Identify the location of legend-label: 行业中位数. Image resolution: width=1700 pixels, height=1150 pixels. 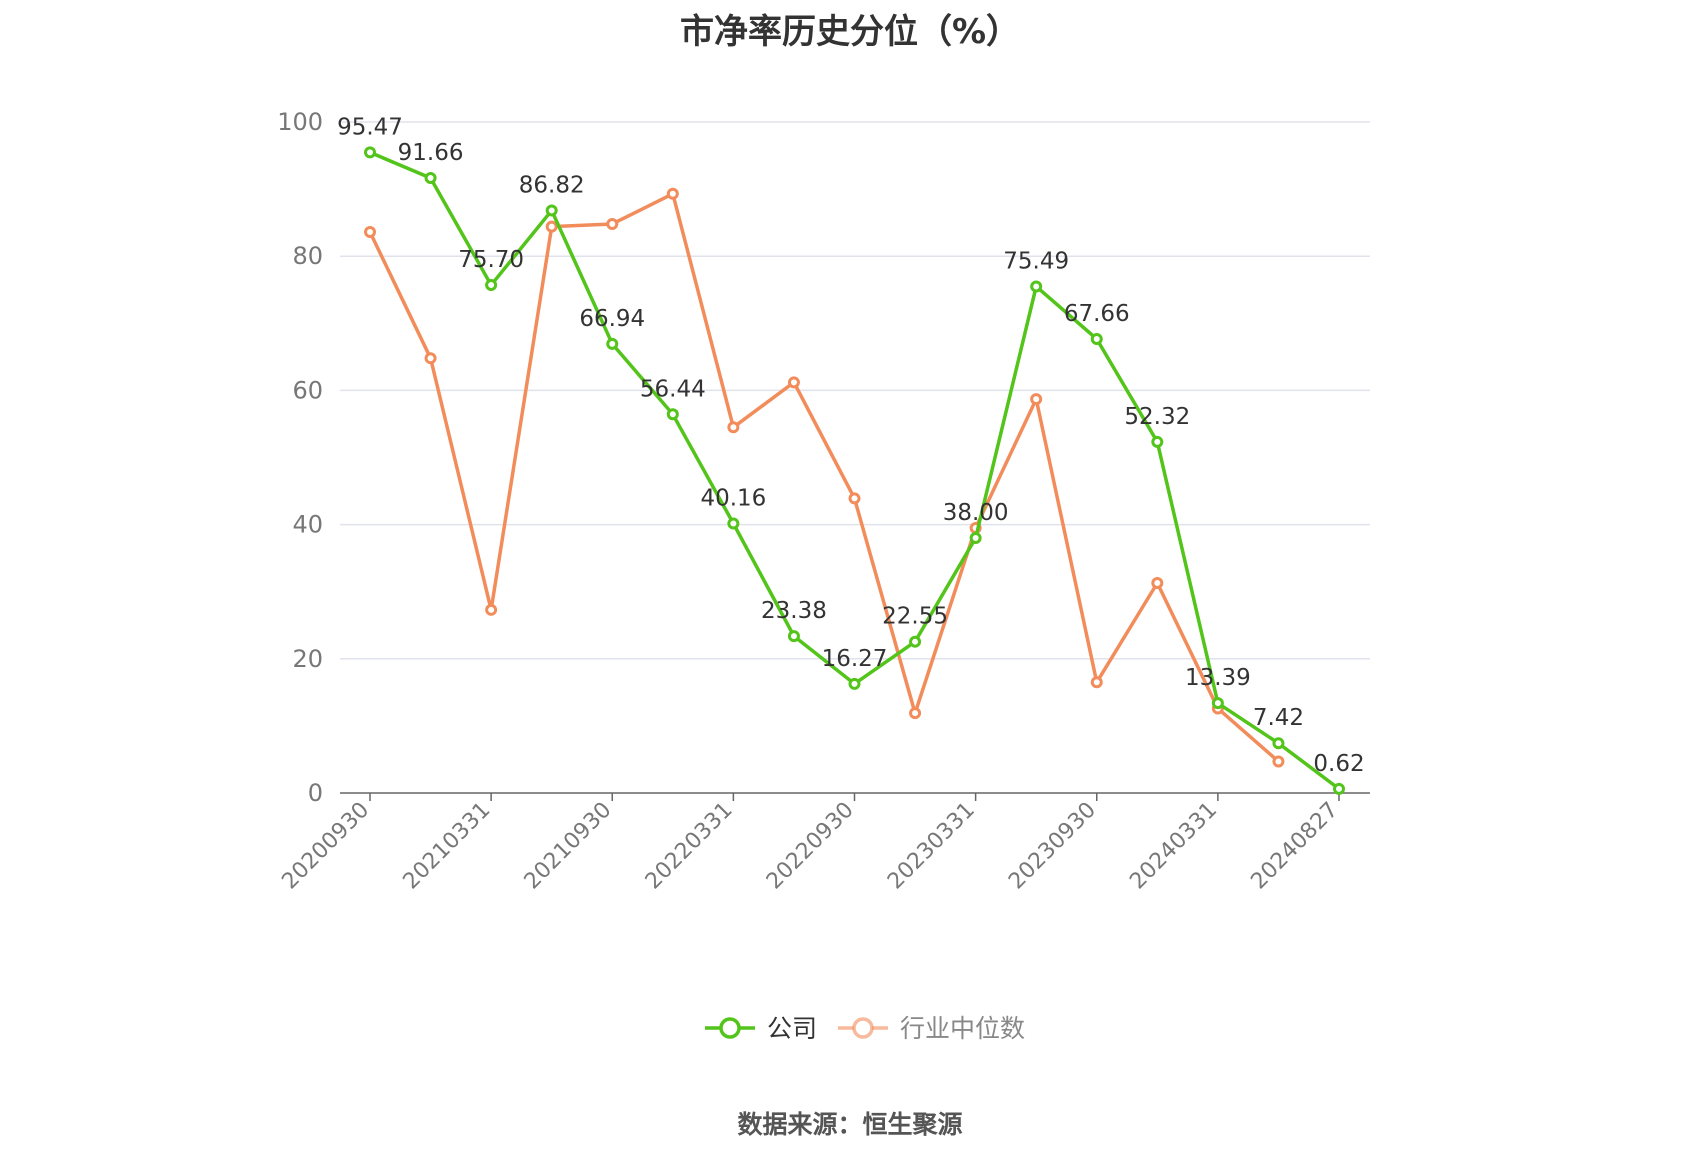
(962, 1028).